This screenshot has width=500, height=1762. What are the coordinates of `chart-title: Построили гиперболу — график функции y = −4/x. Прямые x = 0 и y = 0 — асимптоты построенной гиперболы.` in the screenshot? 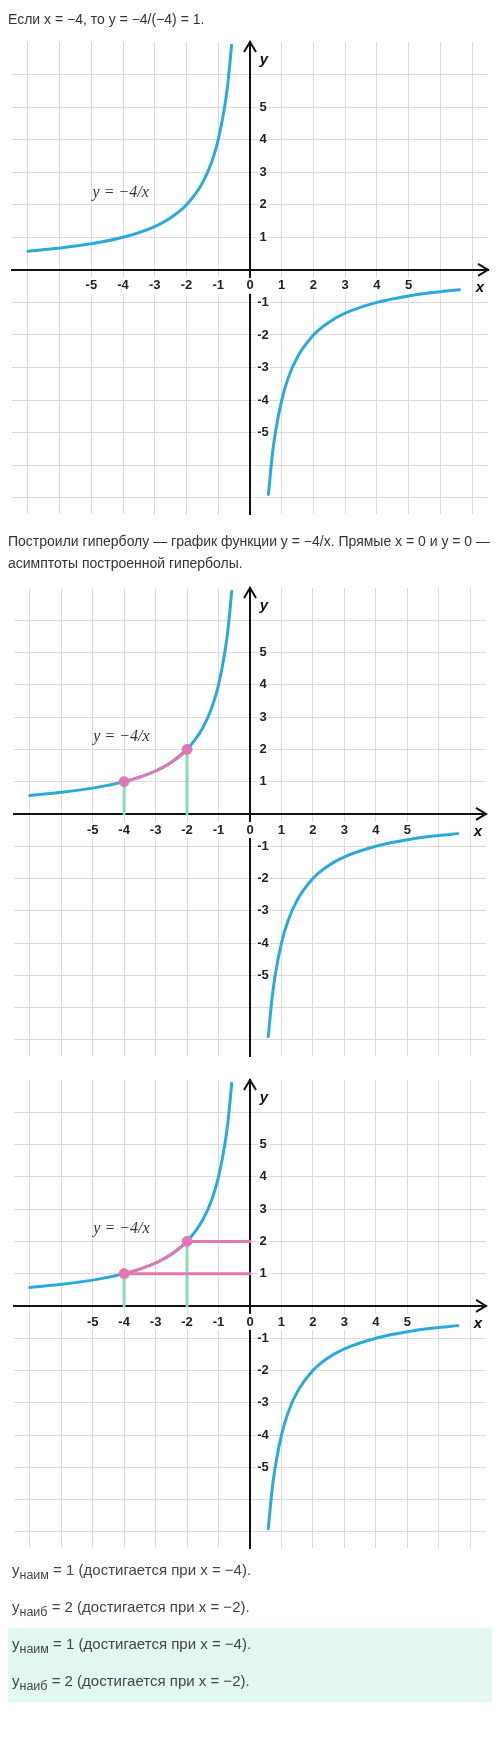 It's located at (250, 552).